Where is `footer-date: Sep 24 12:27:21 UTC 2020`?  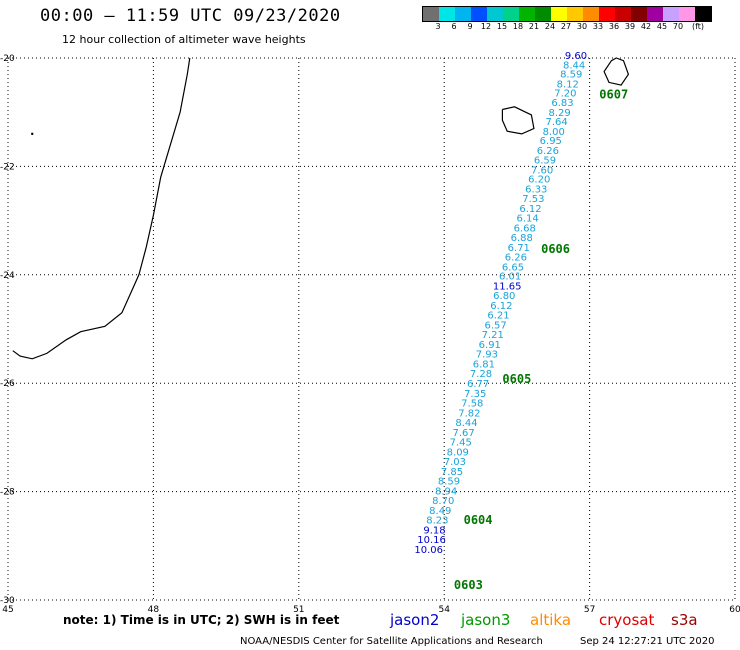 footer-date: Sep 24 12:27:21 UTC 2020 is located at coordinates (647, 641).